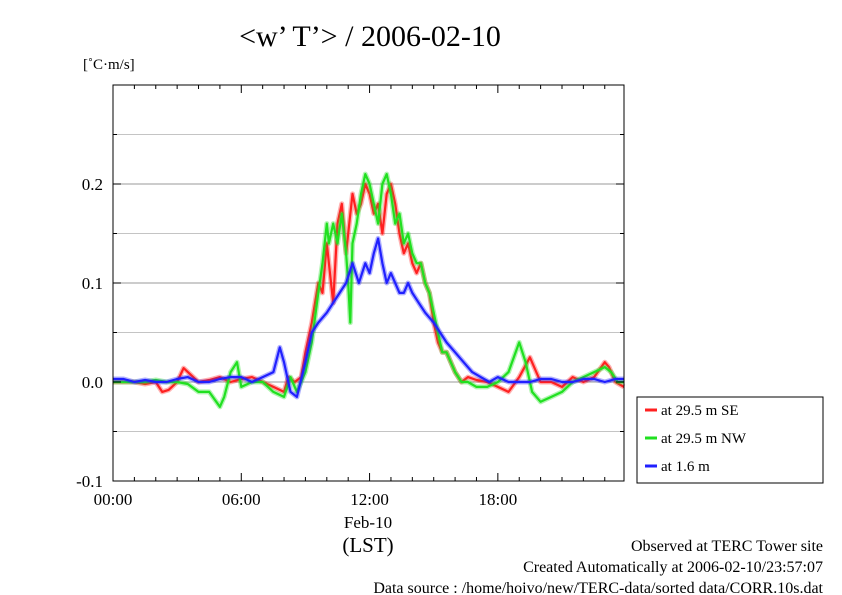 The image size is (842, 595). I want to click on x-tick-label: 12:00, so click(369, 499).